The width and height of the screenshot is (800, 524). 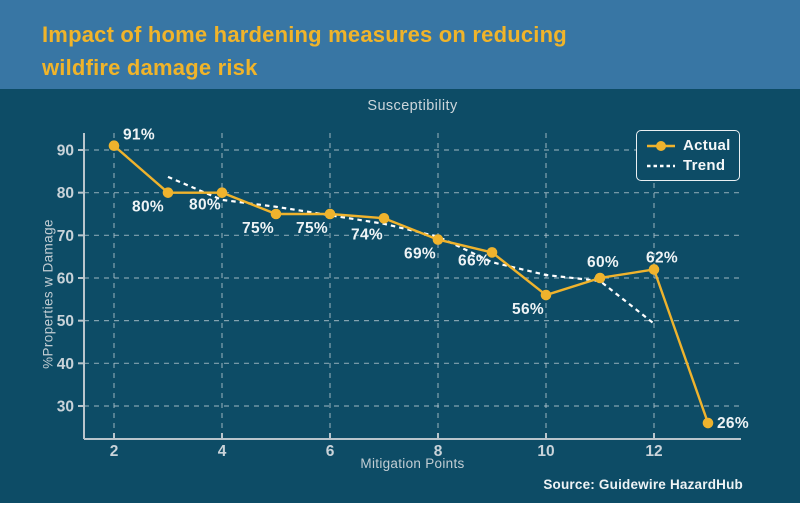 What do you see at coordinates (222, 451) in the screenshot?
I see `svg-text: 4` at bounding box center [222, 451].